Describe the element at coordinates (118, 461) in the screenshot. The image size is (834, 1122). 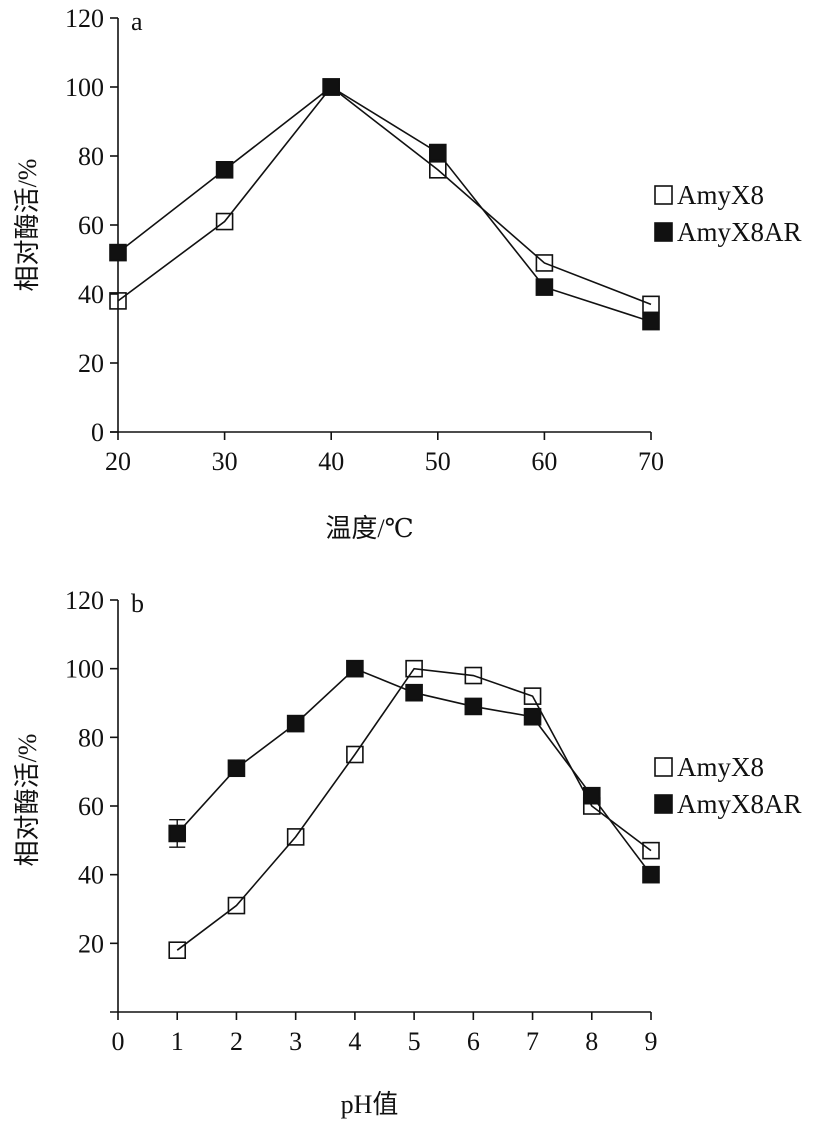
I see `x-tick-label: 20` at that location.